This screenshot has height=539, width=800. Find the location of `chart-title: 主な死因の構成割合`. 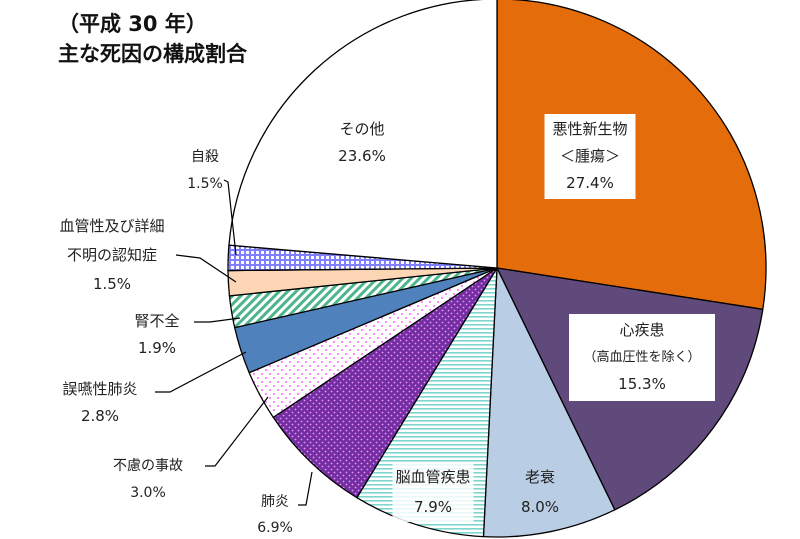

chart-title: 主な死因の構成割合 is located at coordinates (152, 54).